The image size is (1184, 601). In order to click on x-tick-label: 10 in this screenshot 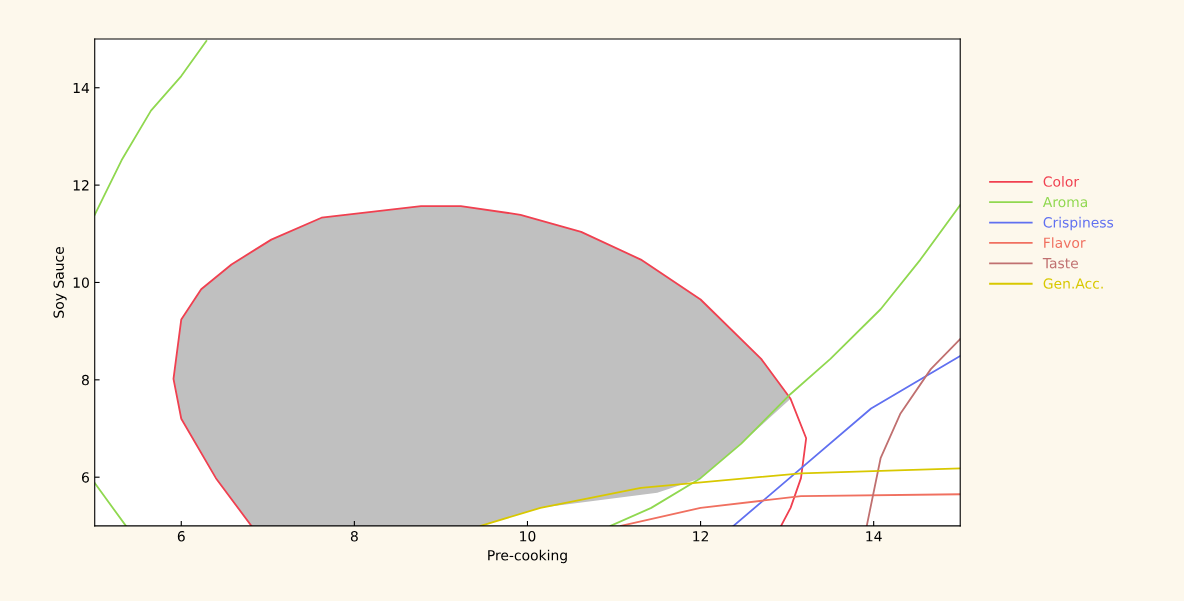, I will do `click(528, 536)`.